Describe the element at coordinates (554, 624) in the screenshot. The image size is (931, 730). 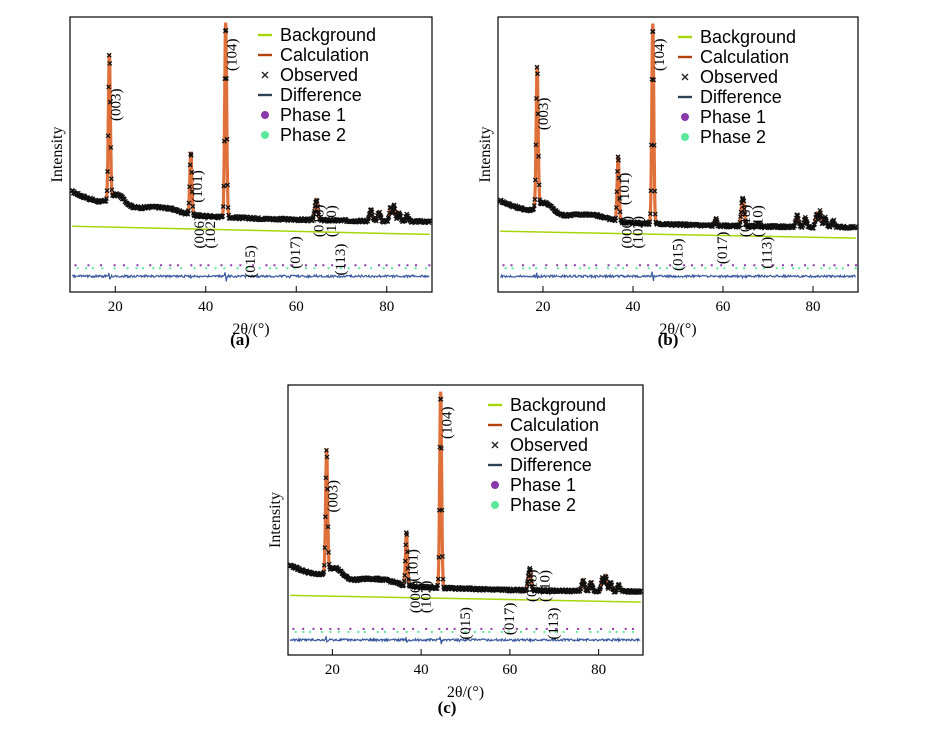
I see `peak-label-113: (113)` at that location.